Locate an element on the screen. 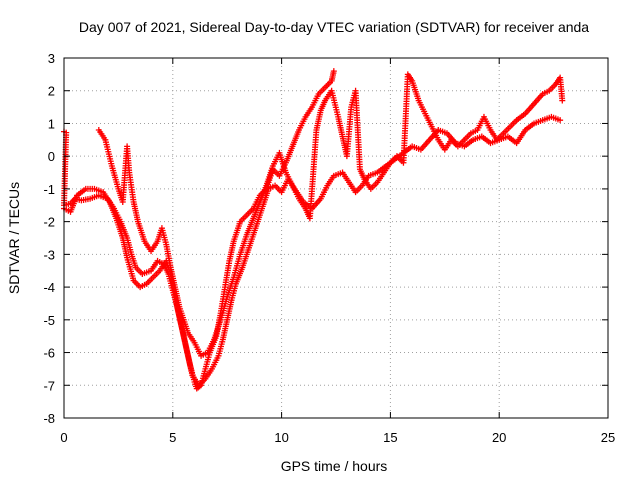  x-axis-label: GPS time / hours is located at coordinates (334, 466).